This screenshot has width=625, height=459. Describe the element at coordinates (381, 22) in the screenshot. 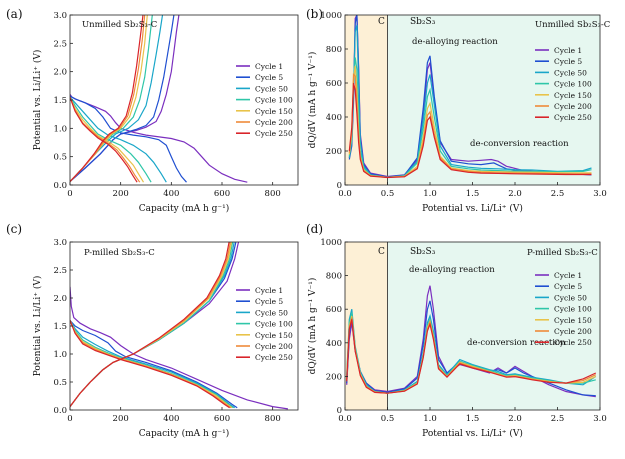

I see `region-label-c: C` at that location.